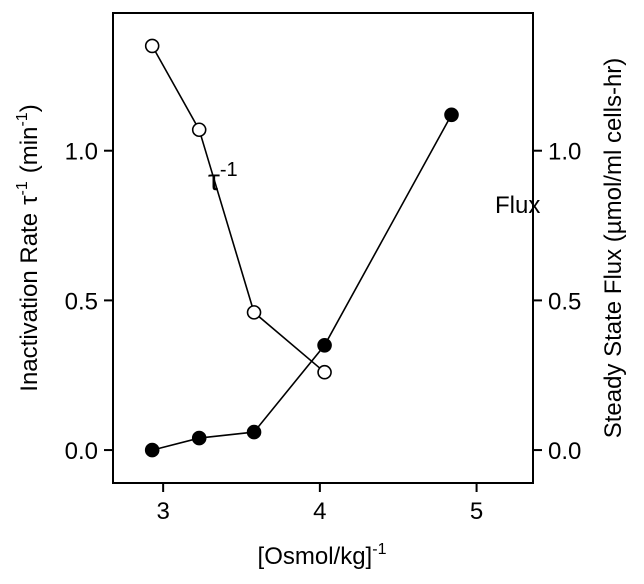 The height and width of the screenshot is (584, 644). I want to click on tau-annotation: τ-1, so click(223, 178).